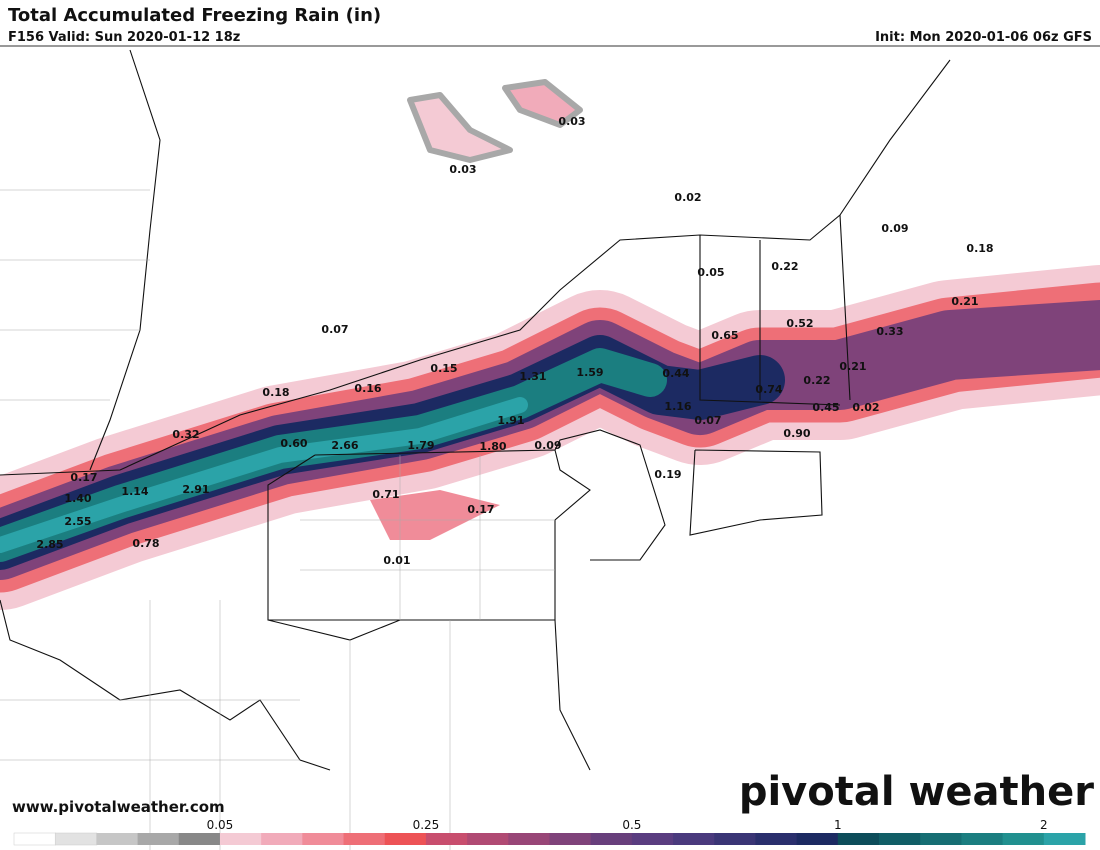 The image size is (1100, 850). Describe the element at coordinates (825, 407) in the screenshot. I see `value-label: 0.45` at that location.